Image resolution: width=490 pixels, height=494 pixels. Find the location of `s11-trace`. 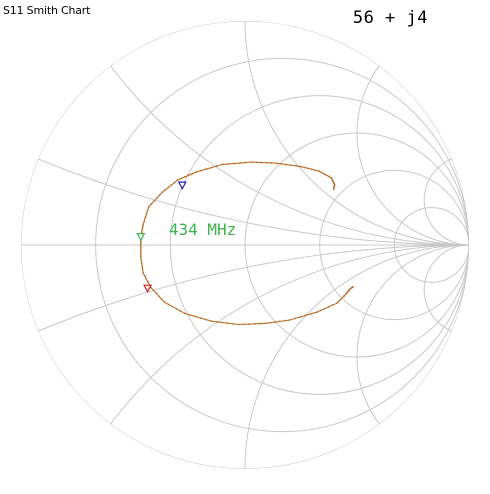

s11-trace is located at coordinates (246, 243).